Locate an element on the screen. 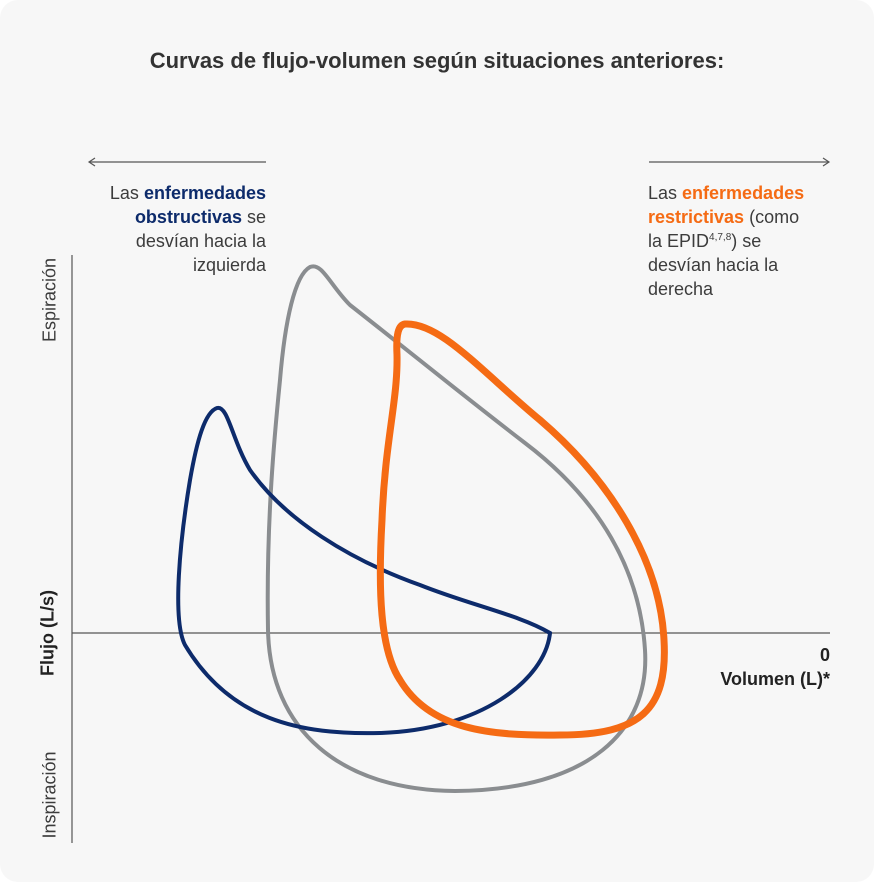  y-axis-label: Flujo (L/s) is located at coordinates (47, 633).